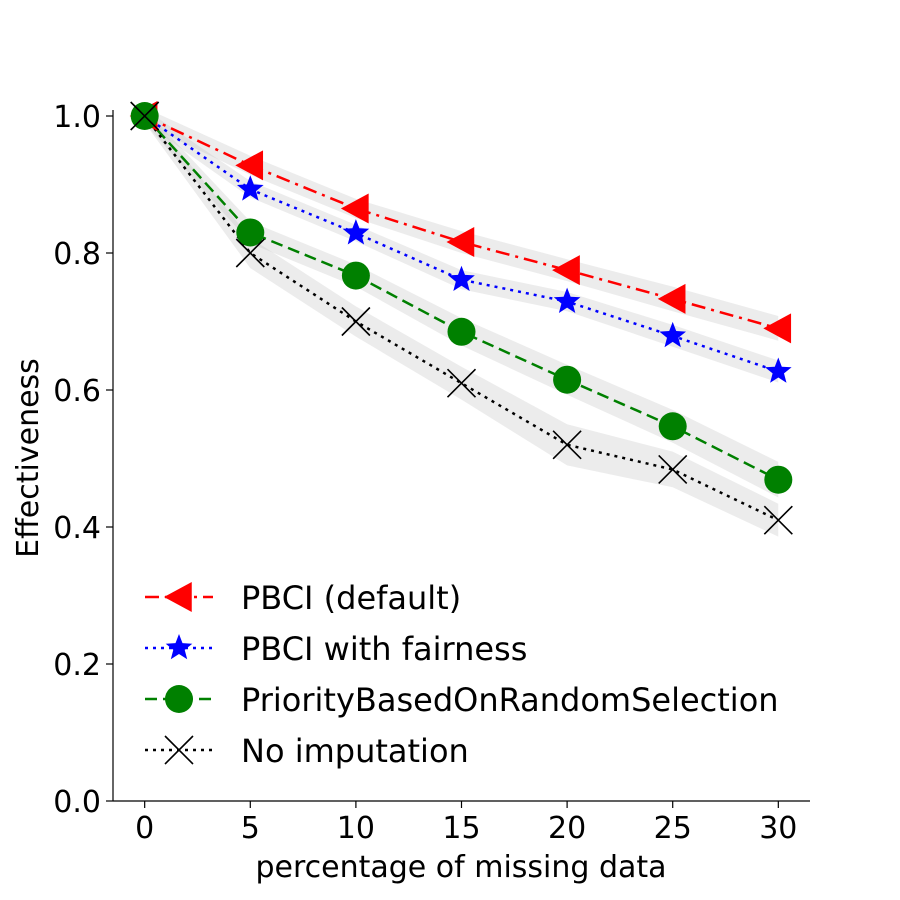  I want to click on point-series-1-x30, so click(777, 328).